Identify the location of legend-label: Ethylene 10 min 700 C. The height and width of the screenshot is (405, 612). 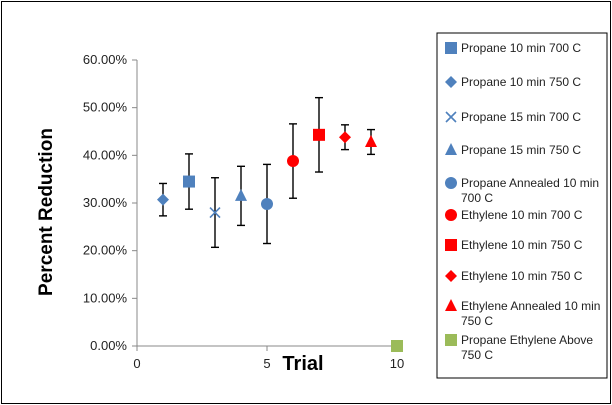
(522, 215).